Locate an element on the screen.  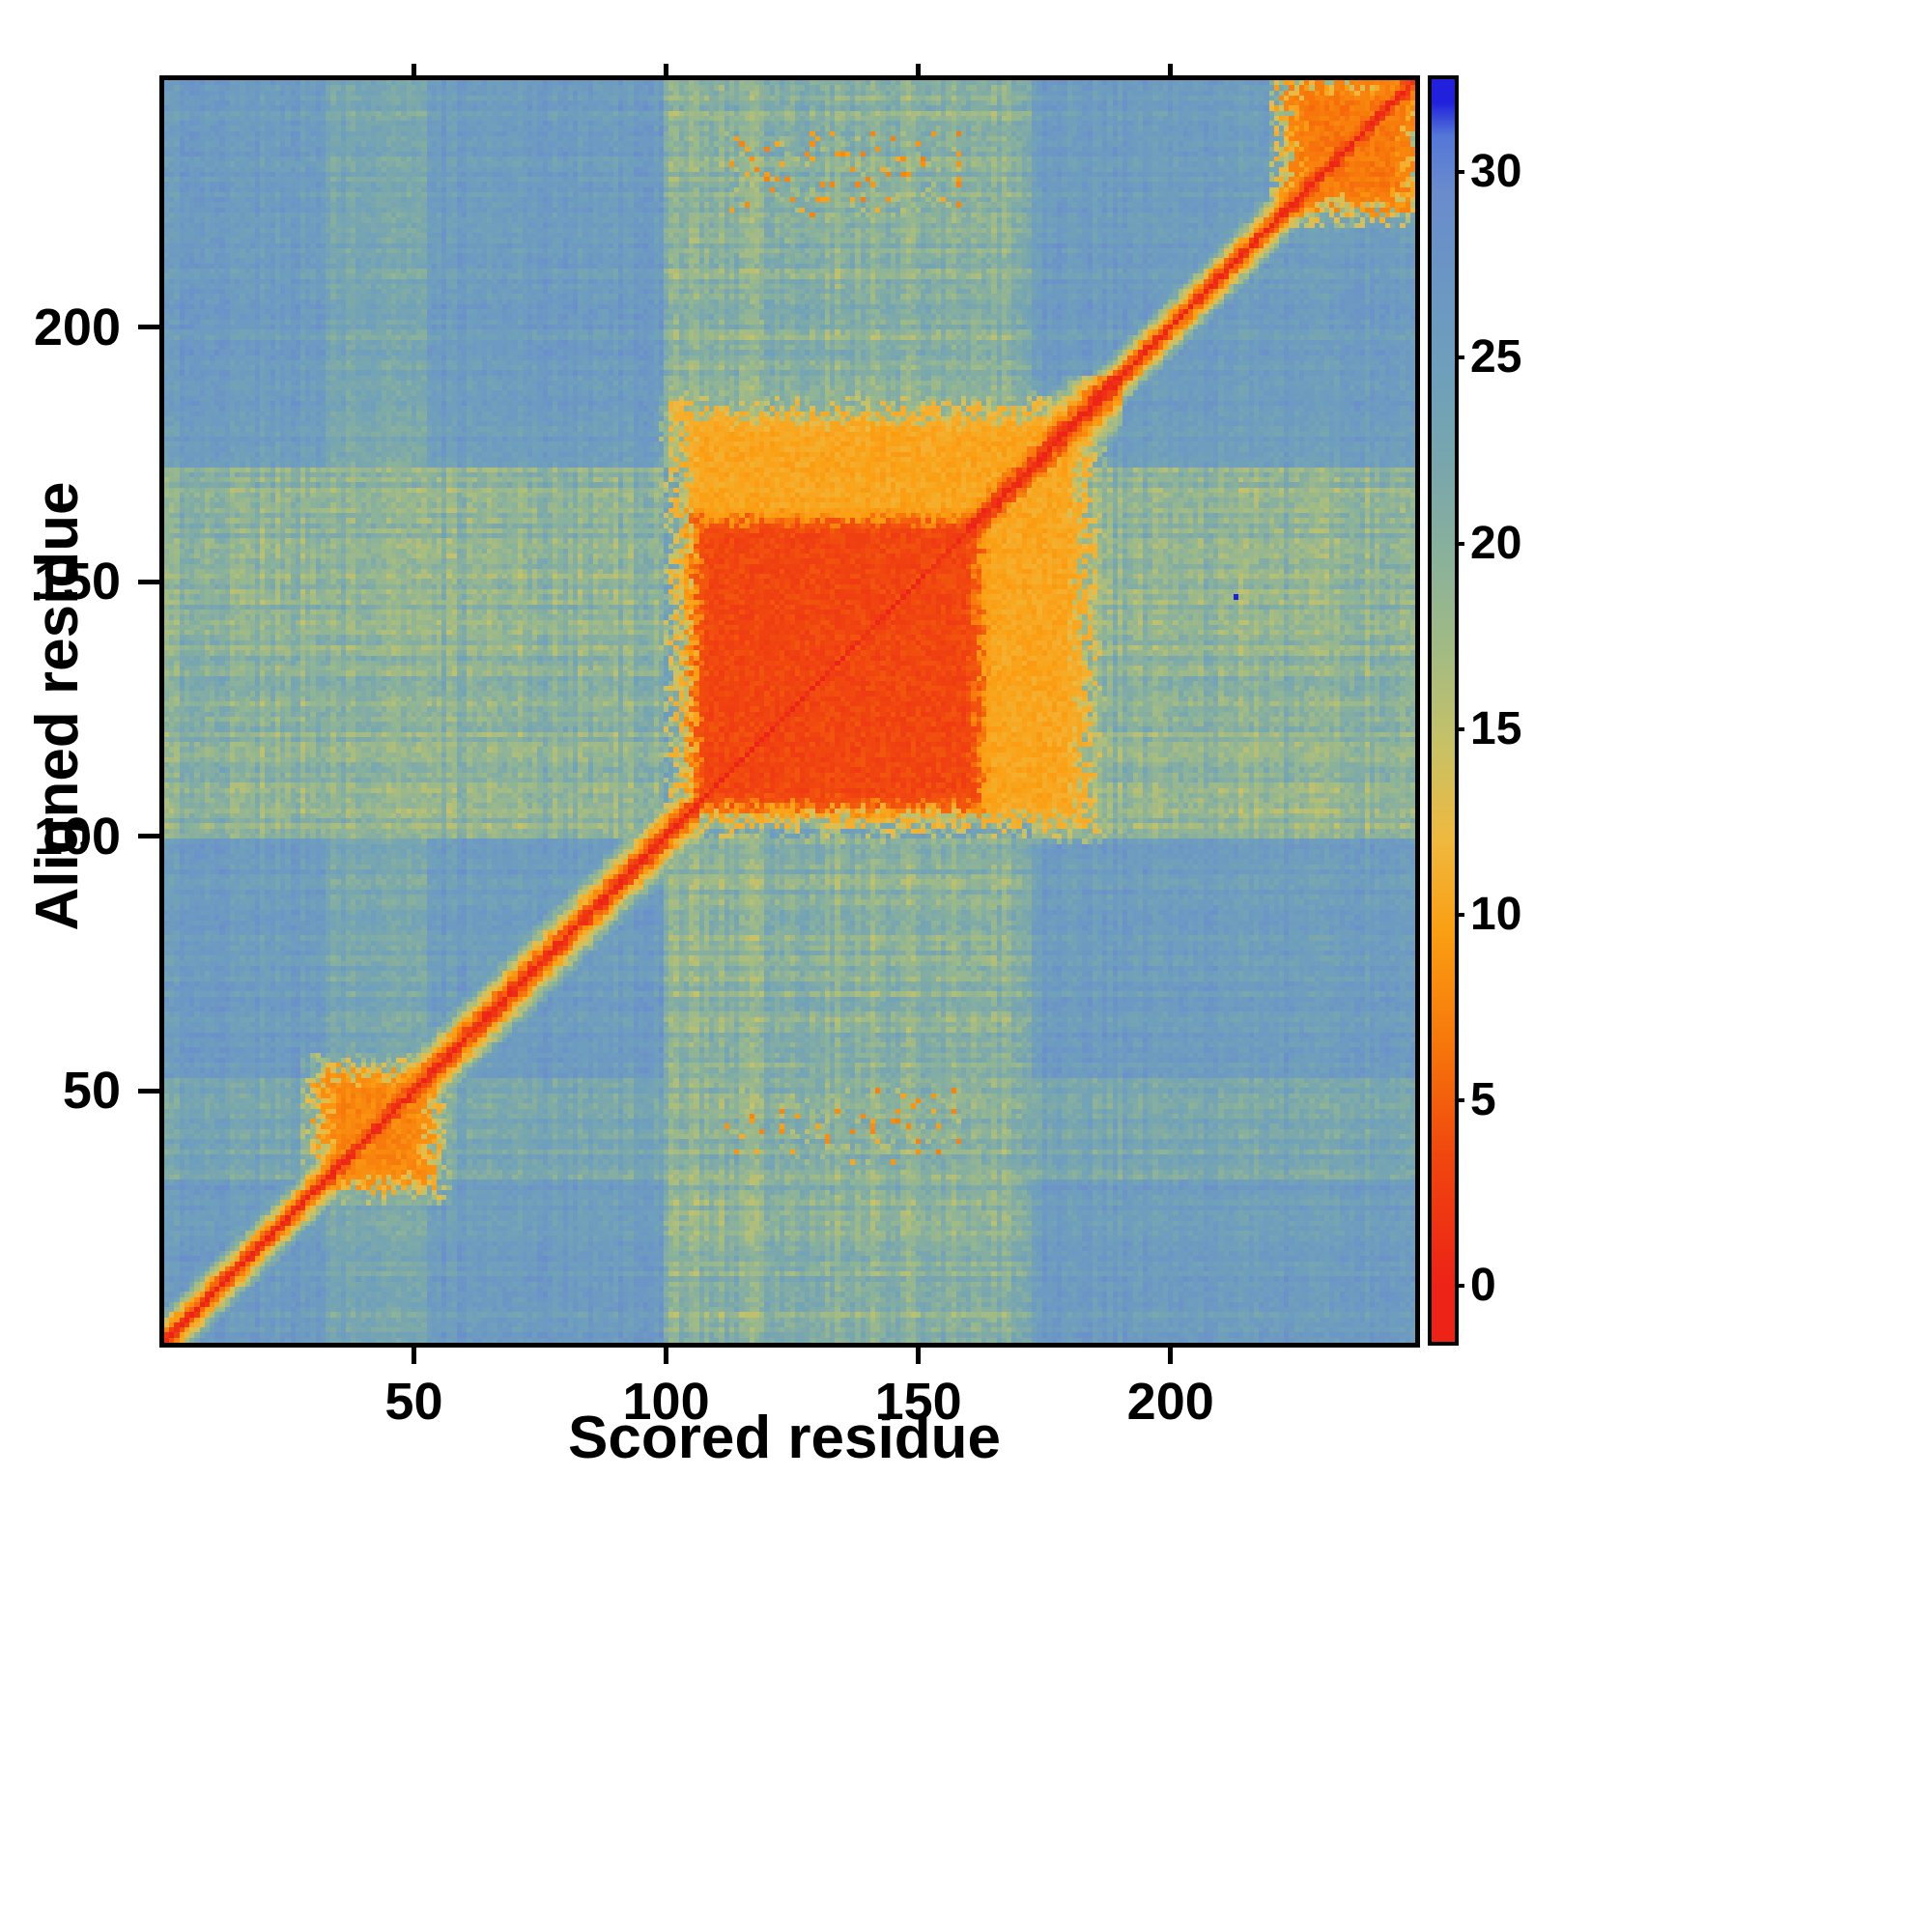
colorbar-frame is located at coordinates (1443, 710).